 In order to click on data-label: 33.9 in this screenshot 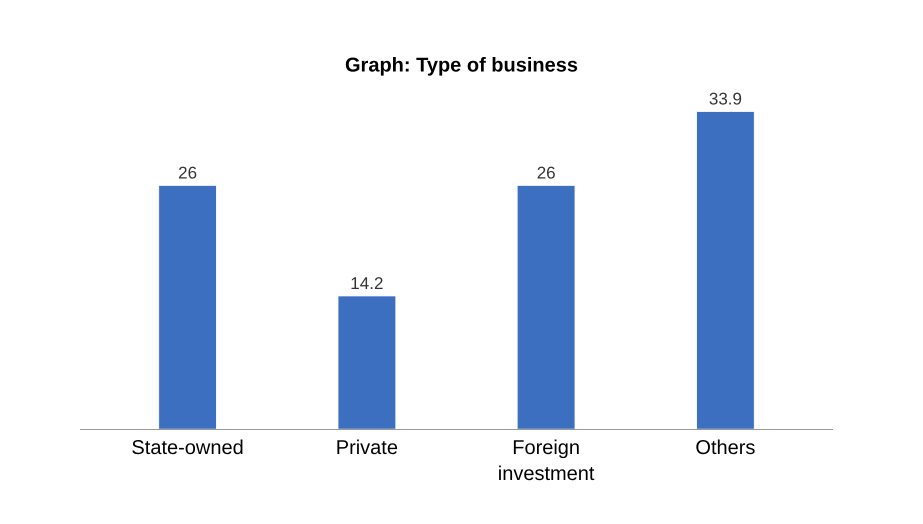, I will do `click(725, 99)`.